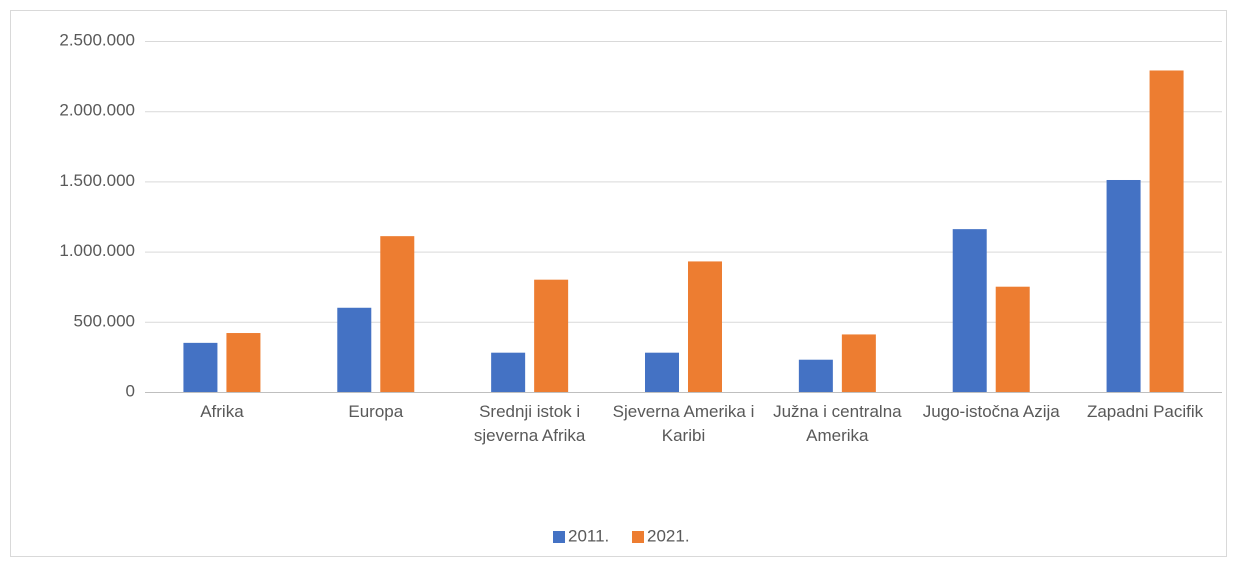  Describe the element at coordinates (104, 320) in the screenshot. I see `y-tick-label: 500.000` at that location.